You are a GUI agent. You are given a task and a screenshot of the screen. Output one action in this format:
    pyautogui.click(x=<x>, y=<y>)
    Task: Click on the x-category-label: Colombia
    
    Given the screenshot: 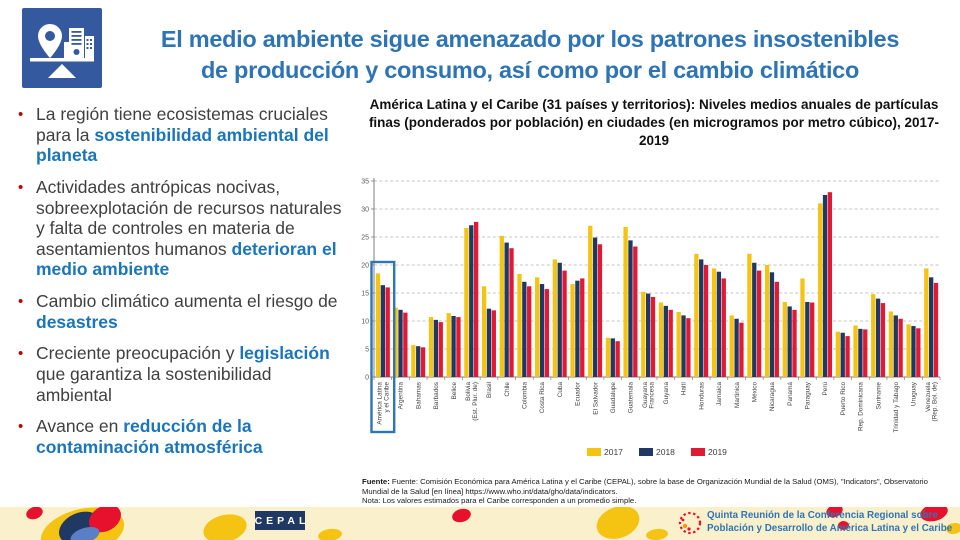 What is the action you would take?
    pyautogui.click(x=525, y=395)
    